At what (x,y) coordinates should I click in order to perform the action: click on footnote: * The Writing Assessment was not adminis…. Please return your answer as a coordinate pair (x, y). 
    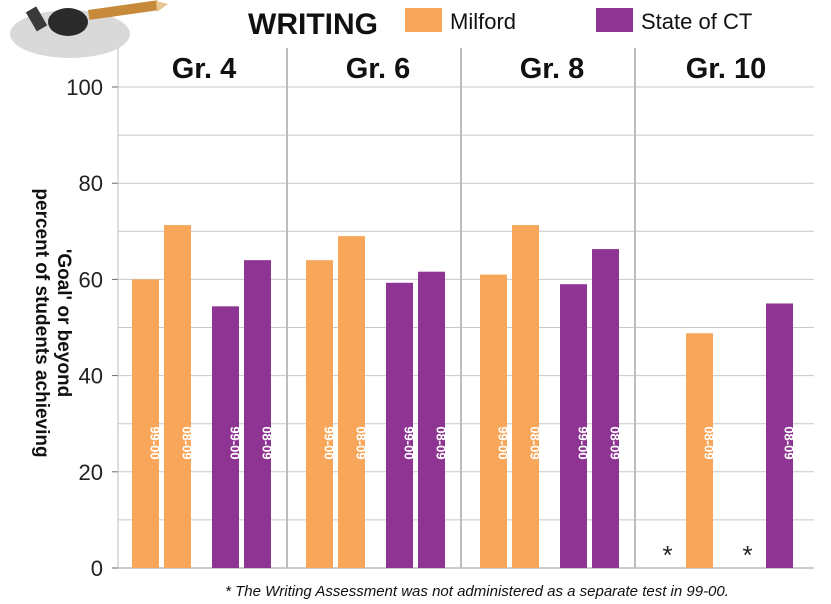
    Looking at the image, I should click on (477, 591).